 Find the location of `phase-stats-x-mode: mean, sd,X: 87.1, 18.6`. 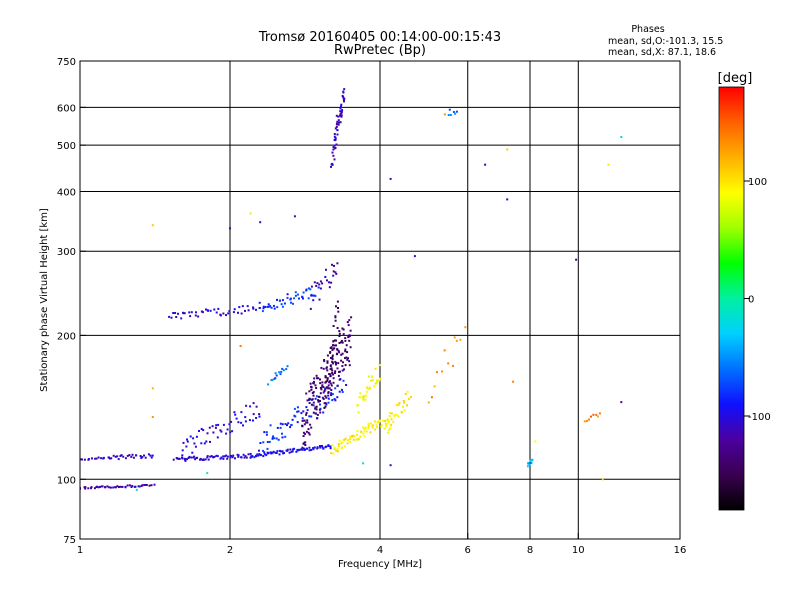

phase-stats-x-mode: mean, sd,X: 87.1, 18.6 is located at coordinates (662, 52).